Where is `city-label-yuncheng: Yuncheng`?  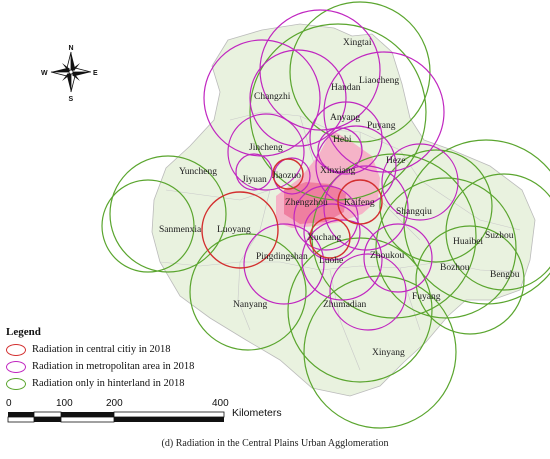
city-label-yuncheng: Yuncheng is located at coordinates (198, 172).